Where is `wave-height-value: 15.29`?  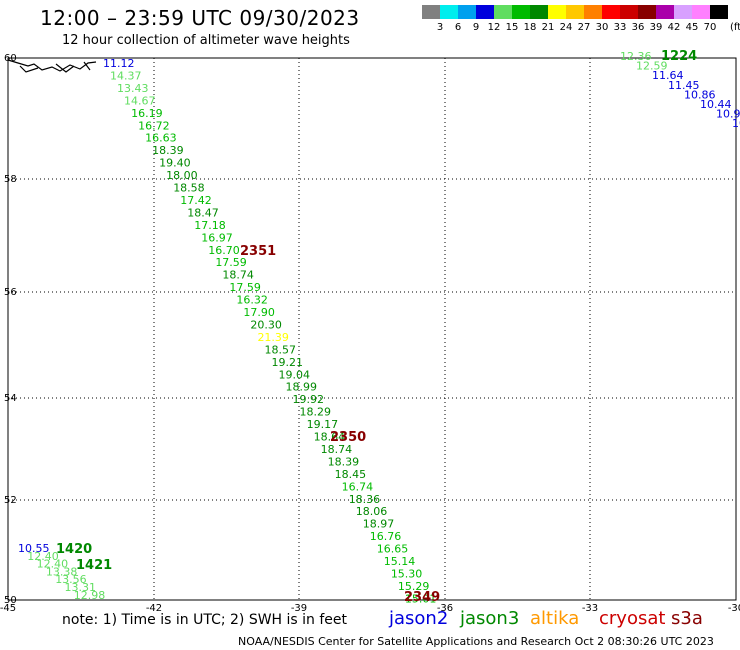
wave-height-value: 15.29 is located at coordinates (414, 586).